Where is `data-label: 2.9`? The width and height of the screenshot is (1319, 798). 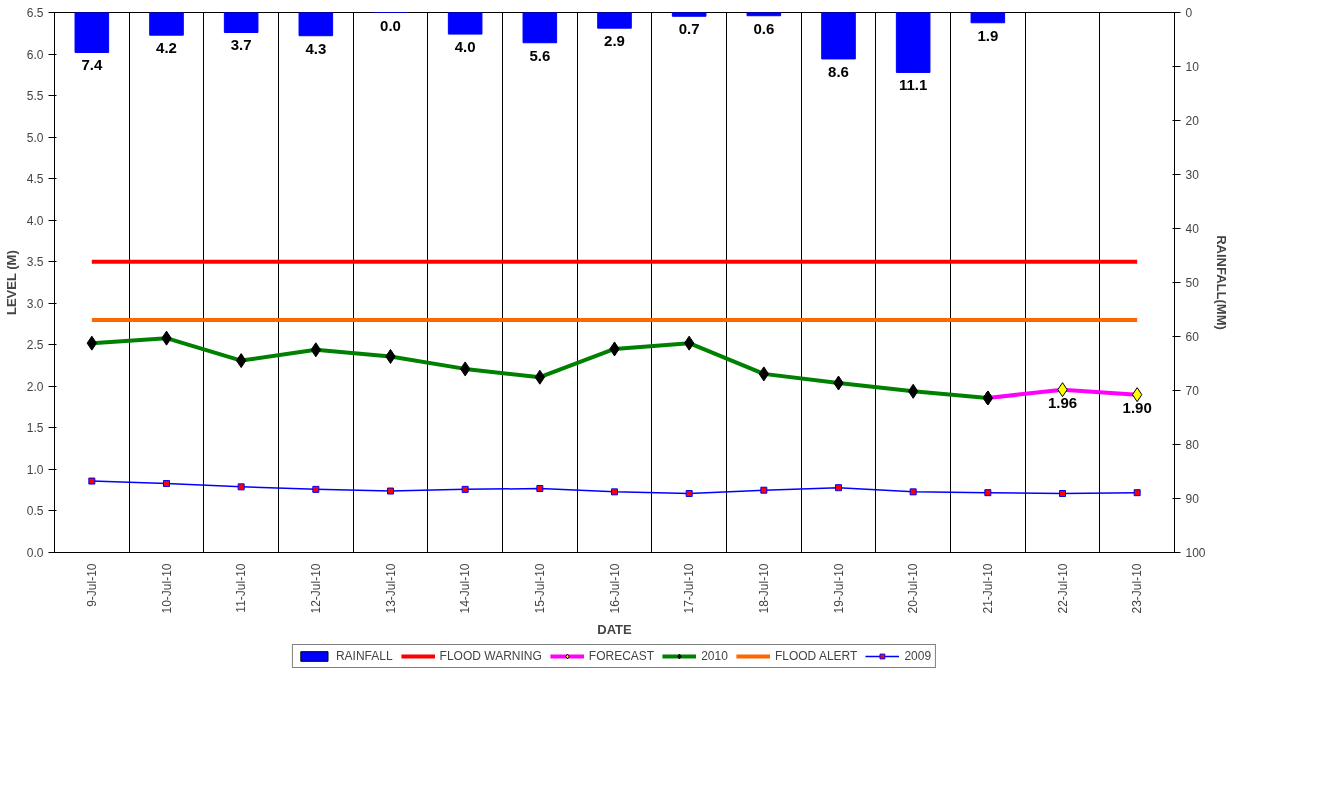 data-label: 2.9 is located at coordinates (614, 41).